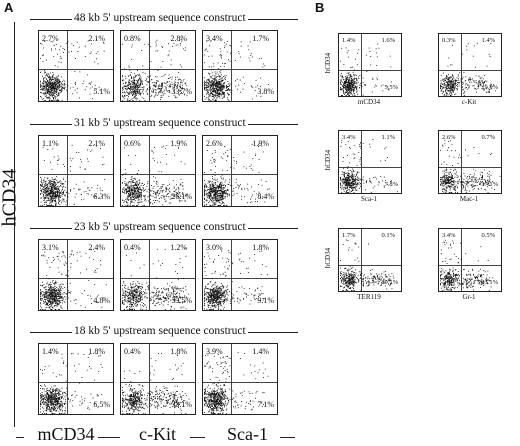 This screenshot has width=520, height=446. What do you see at coordinates (236, 280) in the screenshot?
I see `scatter-points` at bounding box center [236, 280].